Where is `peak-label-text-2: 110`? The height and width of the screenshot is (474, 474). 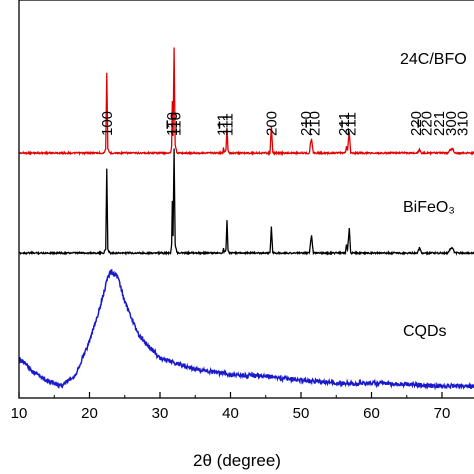 peak-label-text-2: 110 is located at coordinates (176, 124).